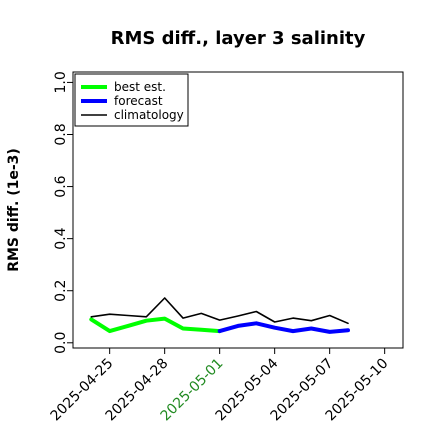  What do you see at coordinates (61, 134) in the screenshot?
I see `y-tick-label: 0.8` at bounding box center [61, 134].